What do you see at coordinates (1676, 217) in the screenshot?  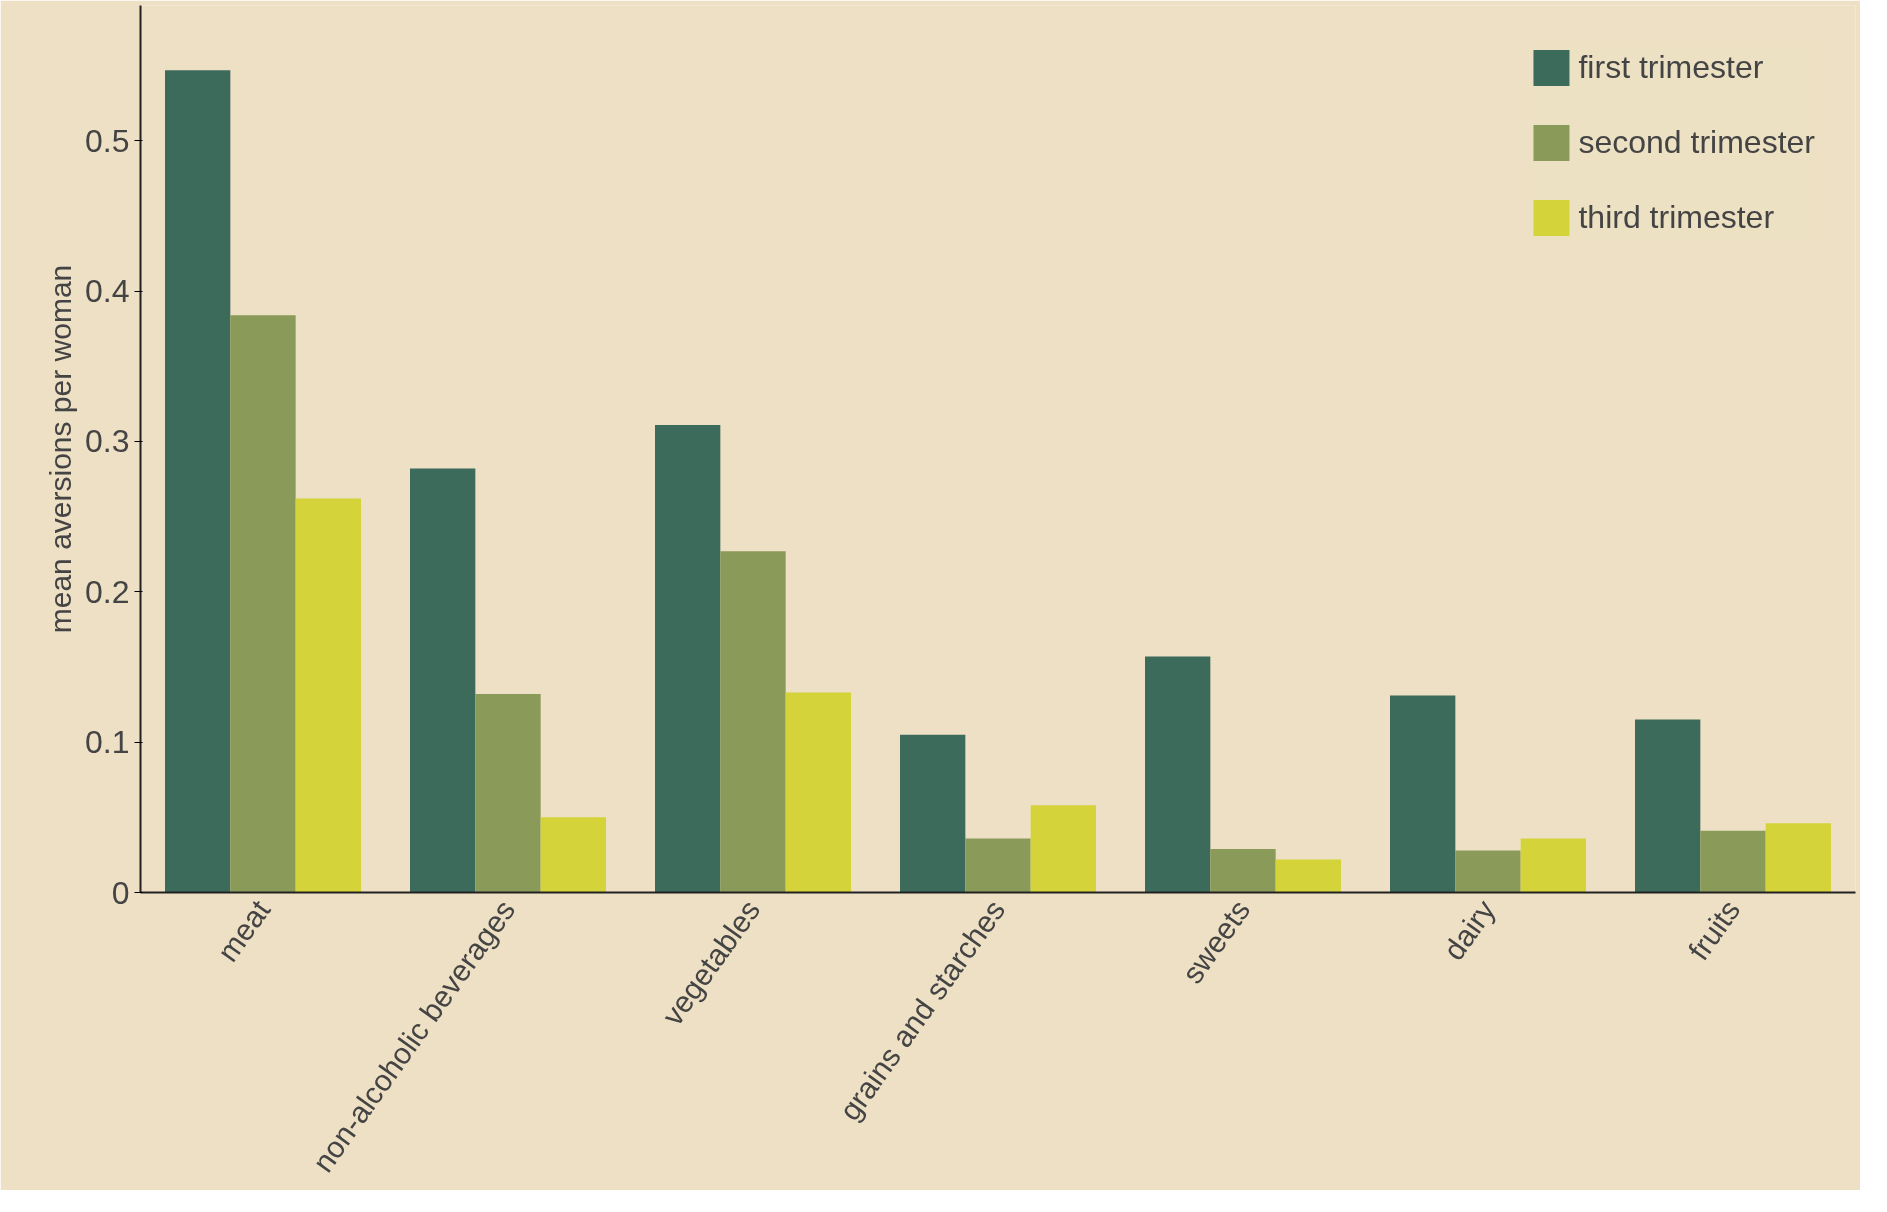 I see `legend-label: third trimester` at bounding box center [1676, 217].